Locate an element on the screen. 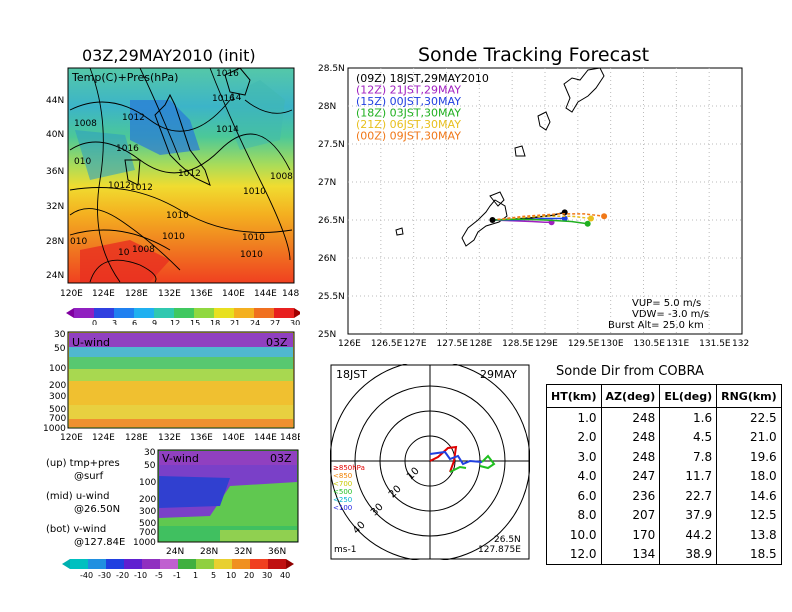 This screenshot has width=792, height=612. temperature-colorbar is located at coordinates (183, 313).